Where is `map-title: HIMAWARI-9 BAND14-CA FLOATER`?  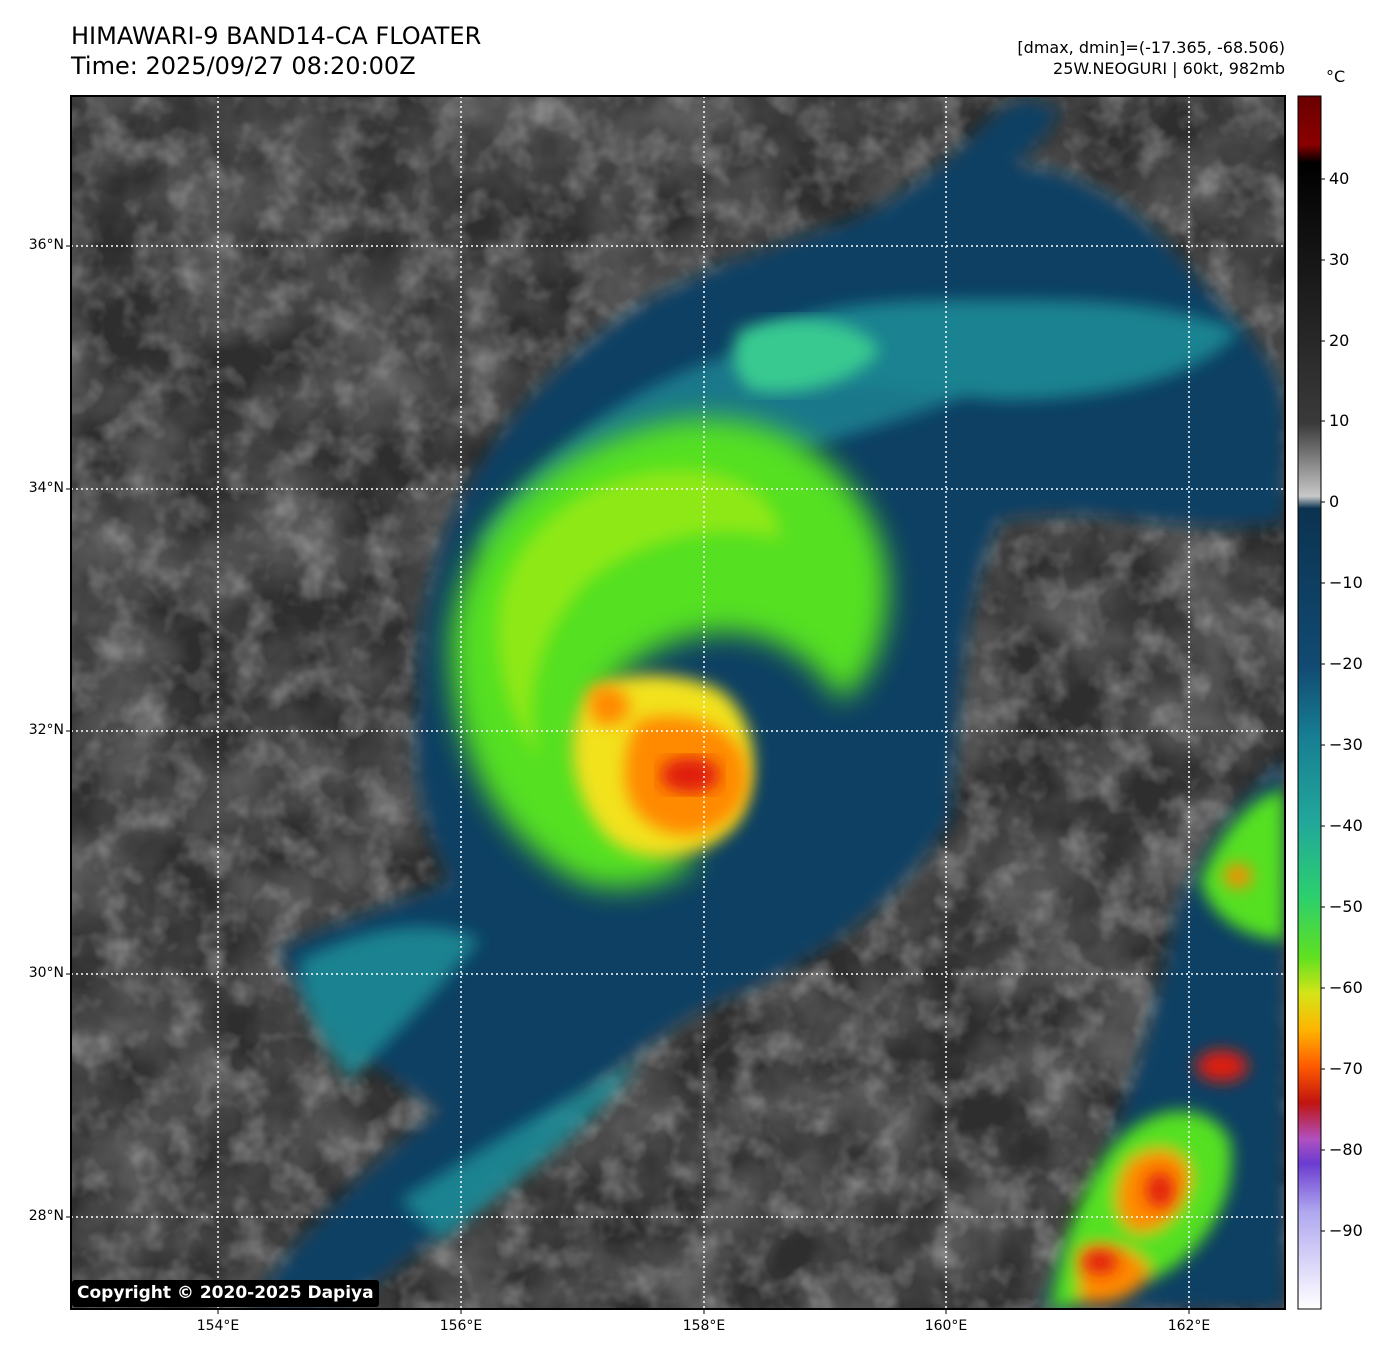
map-title: HIMAWARI-9 BAND14-CA FLOATER is located at coordinates (276, 36).